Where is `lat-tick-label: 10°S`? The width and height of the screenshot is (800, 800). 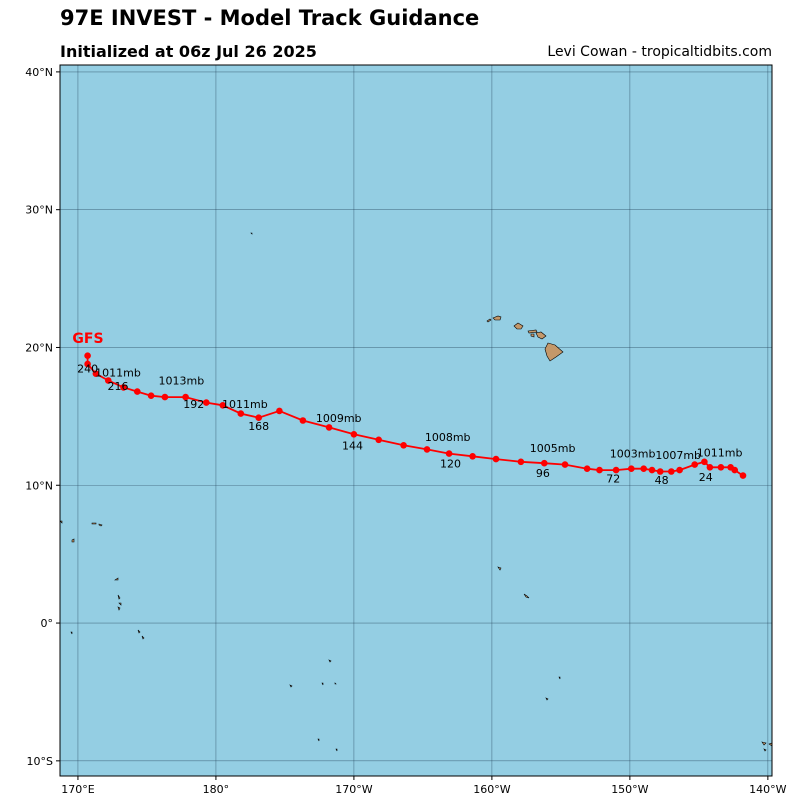
lat-tick-label: 10°S is located at coordinates (40, 761).